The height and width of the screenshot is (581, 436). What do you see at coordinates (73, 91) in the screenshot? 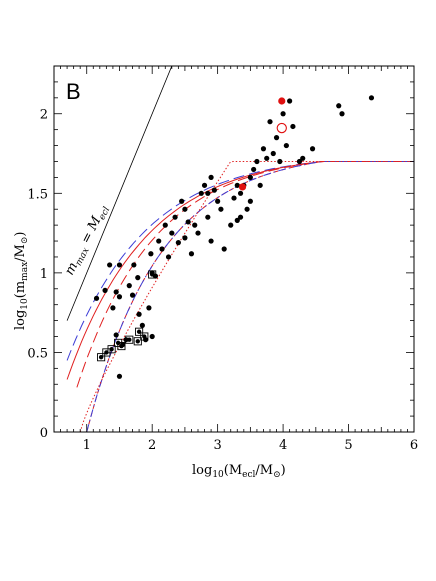
I see `panel-label: B` at bounding box center [73, 91].